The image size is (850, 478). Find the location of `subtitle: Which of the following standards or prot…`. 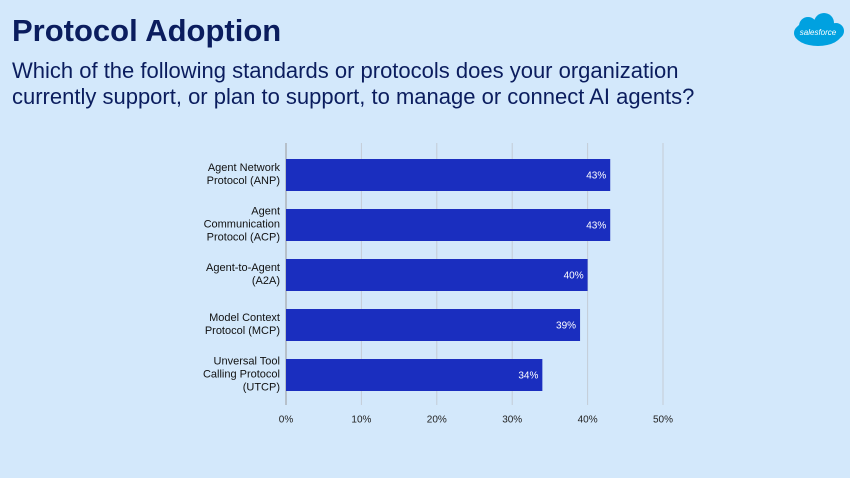

subtitle: Which of the following standards or prot… is located at coordinates (345, 70).